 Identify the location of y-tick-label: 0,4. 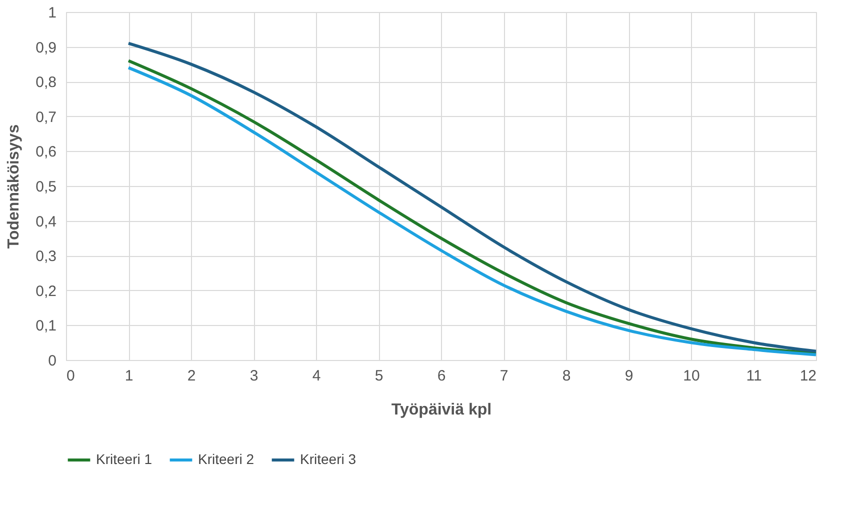
(46, 221).